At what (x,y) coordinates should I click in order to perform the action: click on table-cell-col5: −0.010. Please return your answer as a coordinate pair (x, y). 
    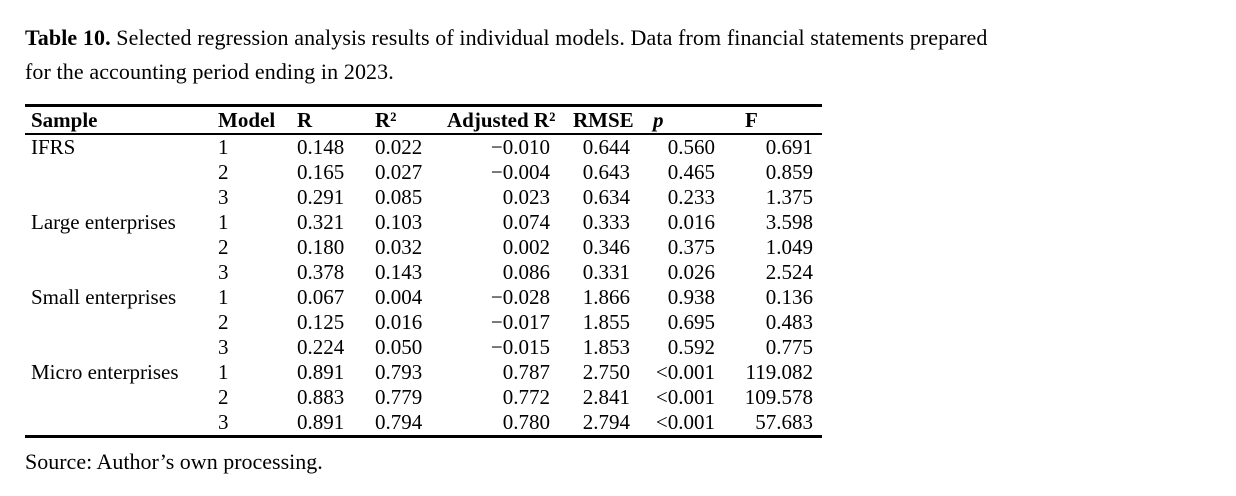
    Looking at the image, I should click on (520, 147).